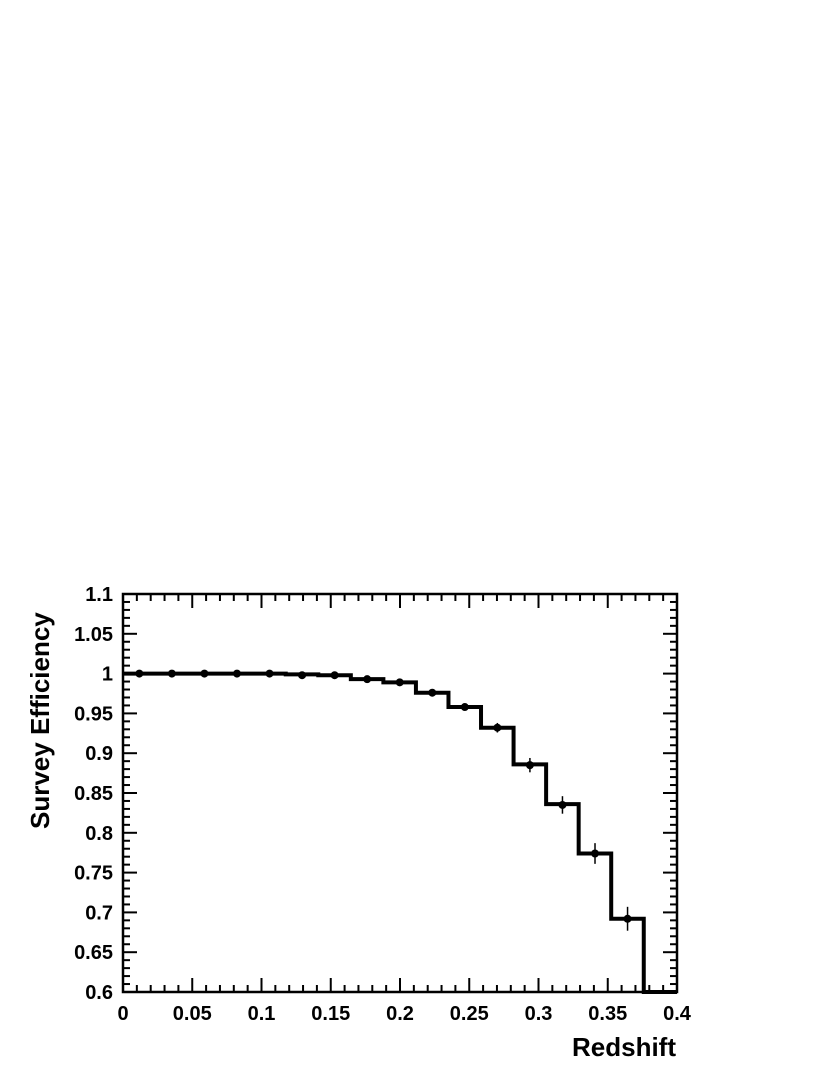  What do you see at coordinates (93, 794) in the screenshot?
I see `y-tick-label: 0.85` at bounding box center [93, 794].